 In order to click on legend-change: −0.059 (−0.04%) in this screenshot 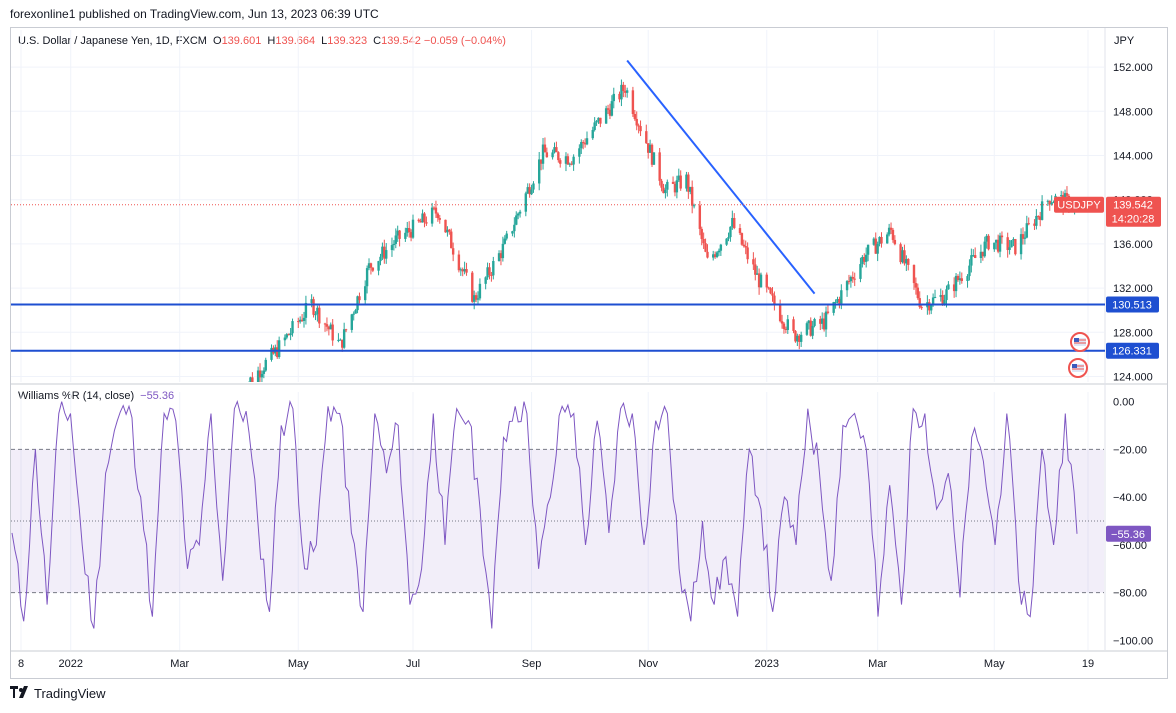, I will do `click(464, 41)`.